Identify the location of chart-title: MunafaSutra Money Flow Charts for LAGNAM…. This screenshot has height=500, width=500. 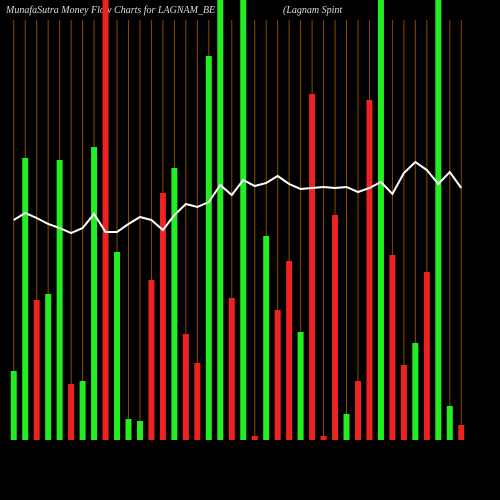
(110, 10).